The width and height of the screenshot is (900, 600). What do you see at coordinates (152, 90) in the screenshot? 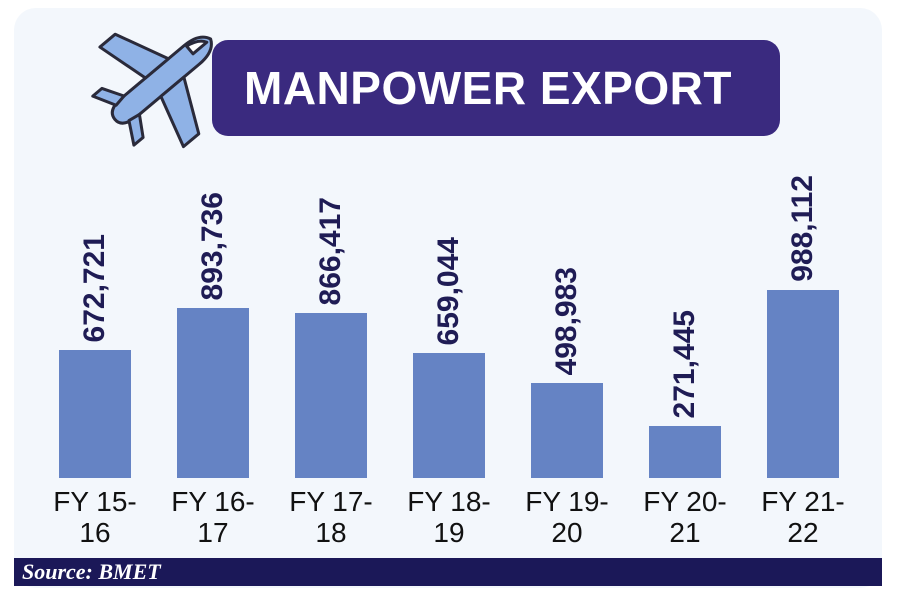
I see `airplane-icon` at bounding box center [152, 90].